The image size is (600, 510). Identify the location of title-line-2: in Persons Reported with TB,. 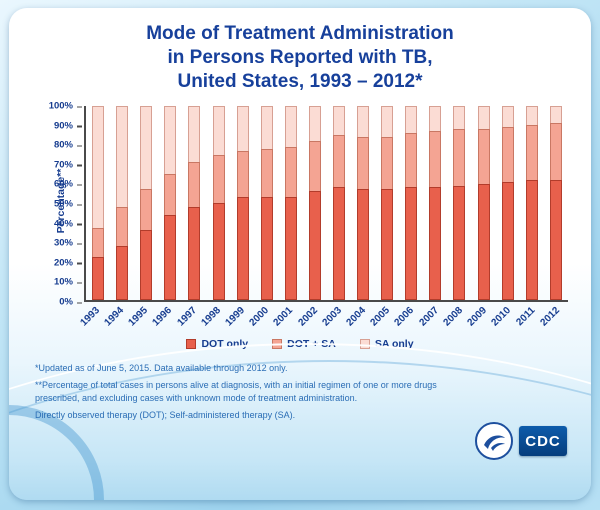
(300, 57).